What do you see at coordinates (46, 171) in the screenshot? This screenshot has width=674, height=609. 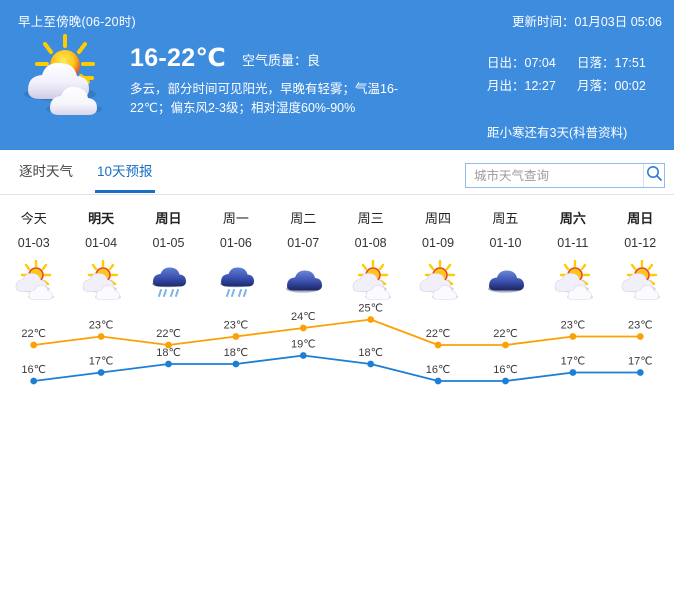 I see `tab-hourly-weather: 逐时天气` at bounding box center [46, 171].